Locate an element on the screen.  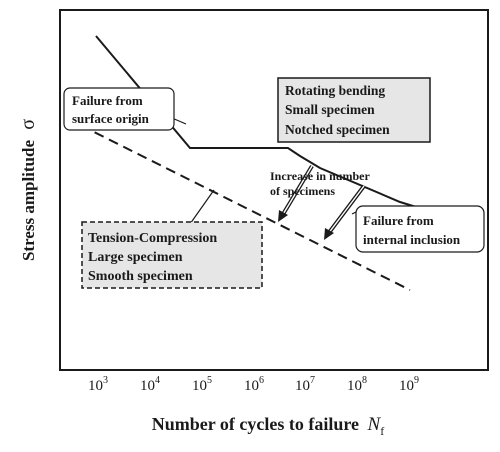
increase-specimens-note: Increase in number of specimens is located at coordinates (320, 183).